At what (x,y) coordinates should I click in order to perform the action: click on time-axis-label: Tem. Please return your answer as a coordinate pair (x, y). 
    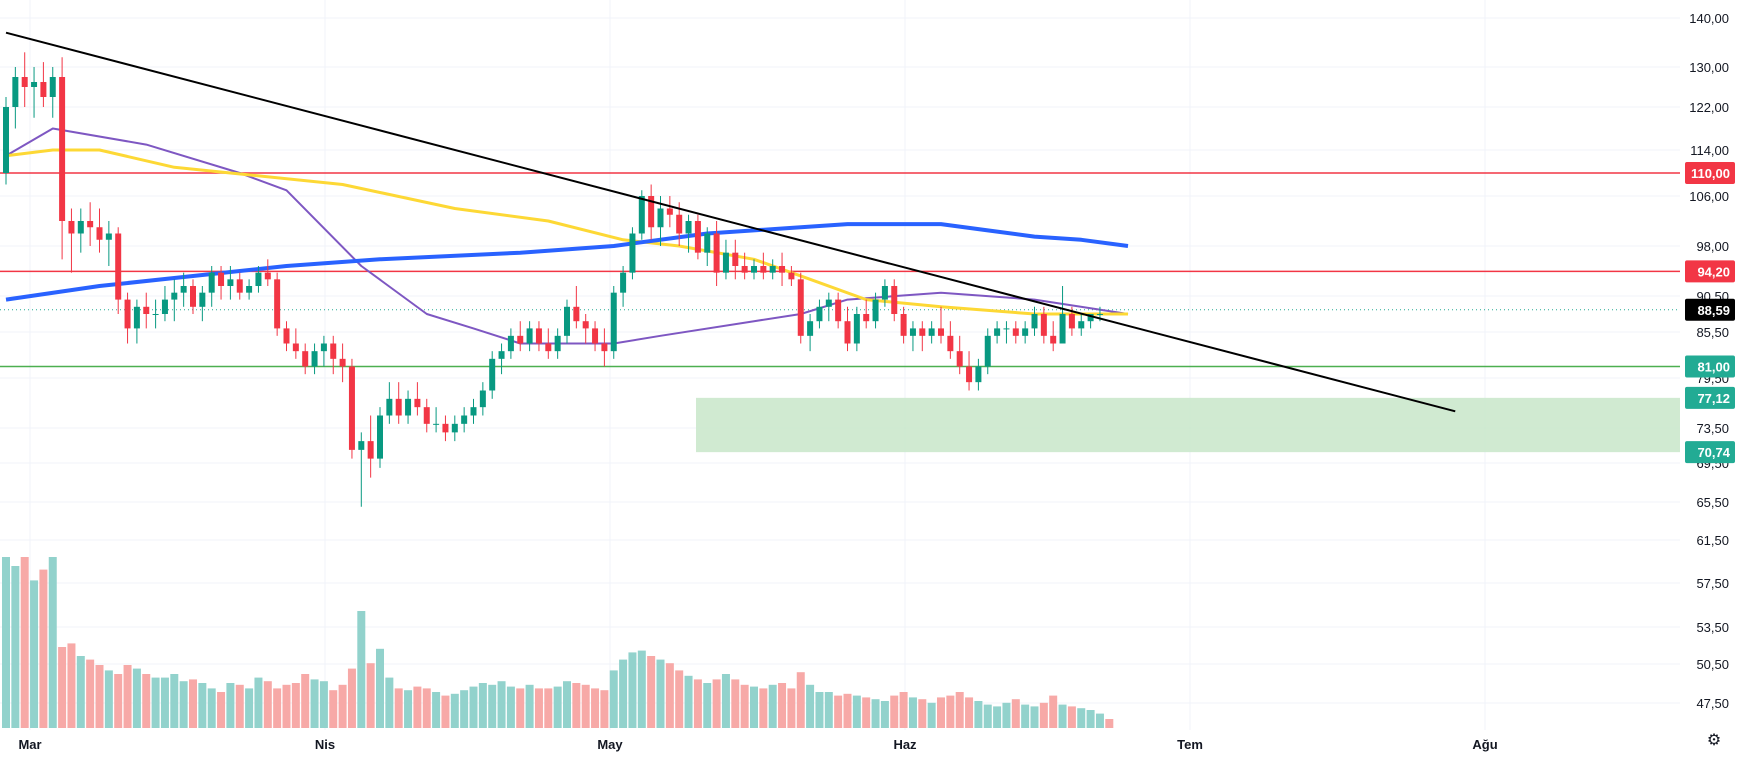
    Looking at the image, I should click on (1190, 744).